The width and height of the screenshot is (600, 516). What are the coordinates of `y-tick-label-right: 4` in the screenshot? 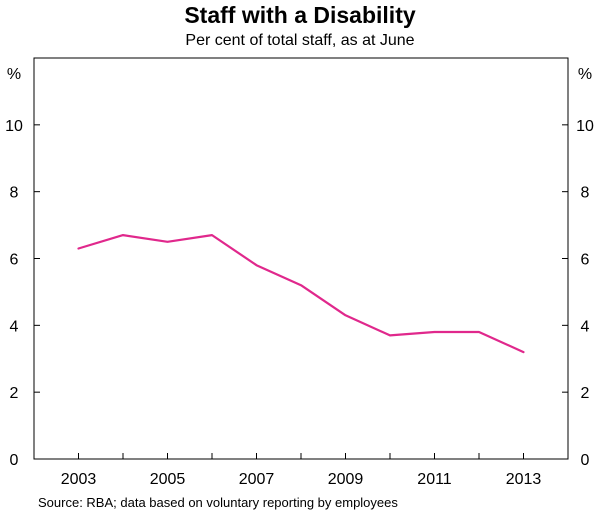 It's located at (585, 326).